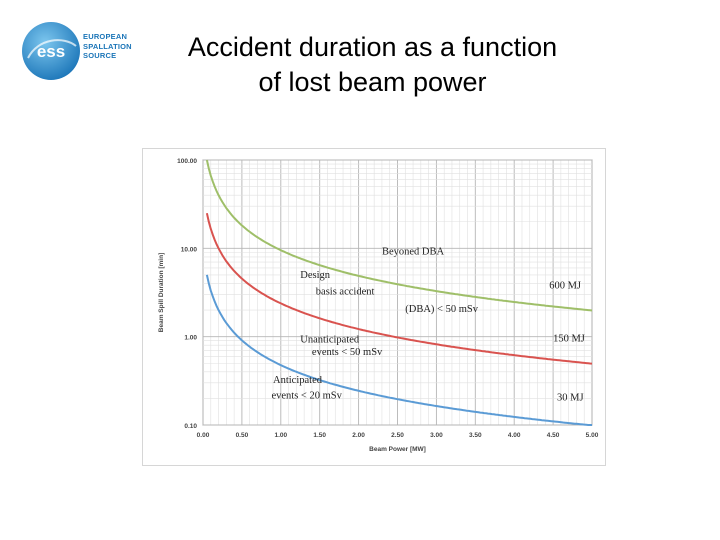 The width and height of the screenshot is (720, 540). What do you see at coordinates (187, 161) in the screenshot?
I see `y-tick-label: 100.00` at bounding box center [187, 161].